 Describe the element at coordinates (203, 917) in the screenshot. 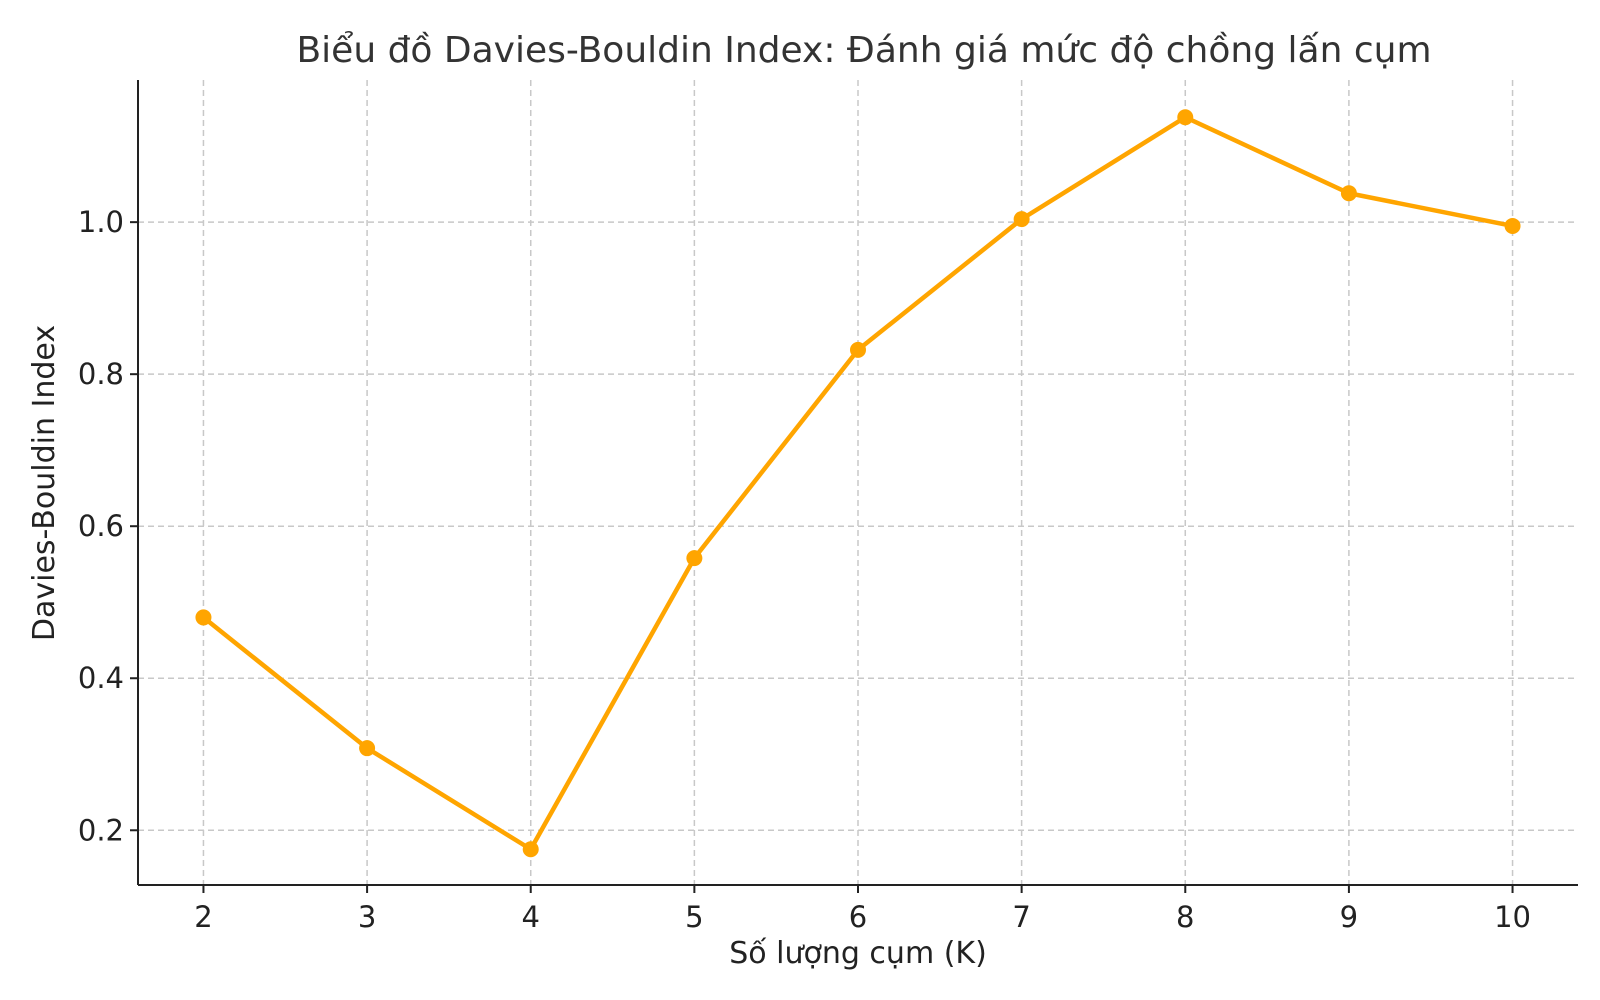

I see `x-tick-label: 2` at that location.